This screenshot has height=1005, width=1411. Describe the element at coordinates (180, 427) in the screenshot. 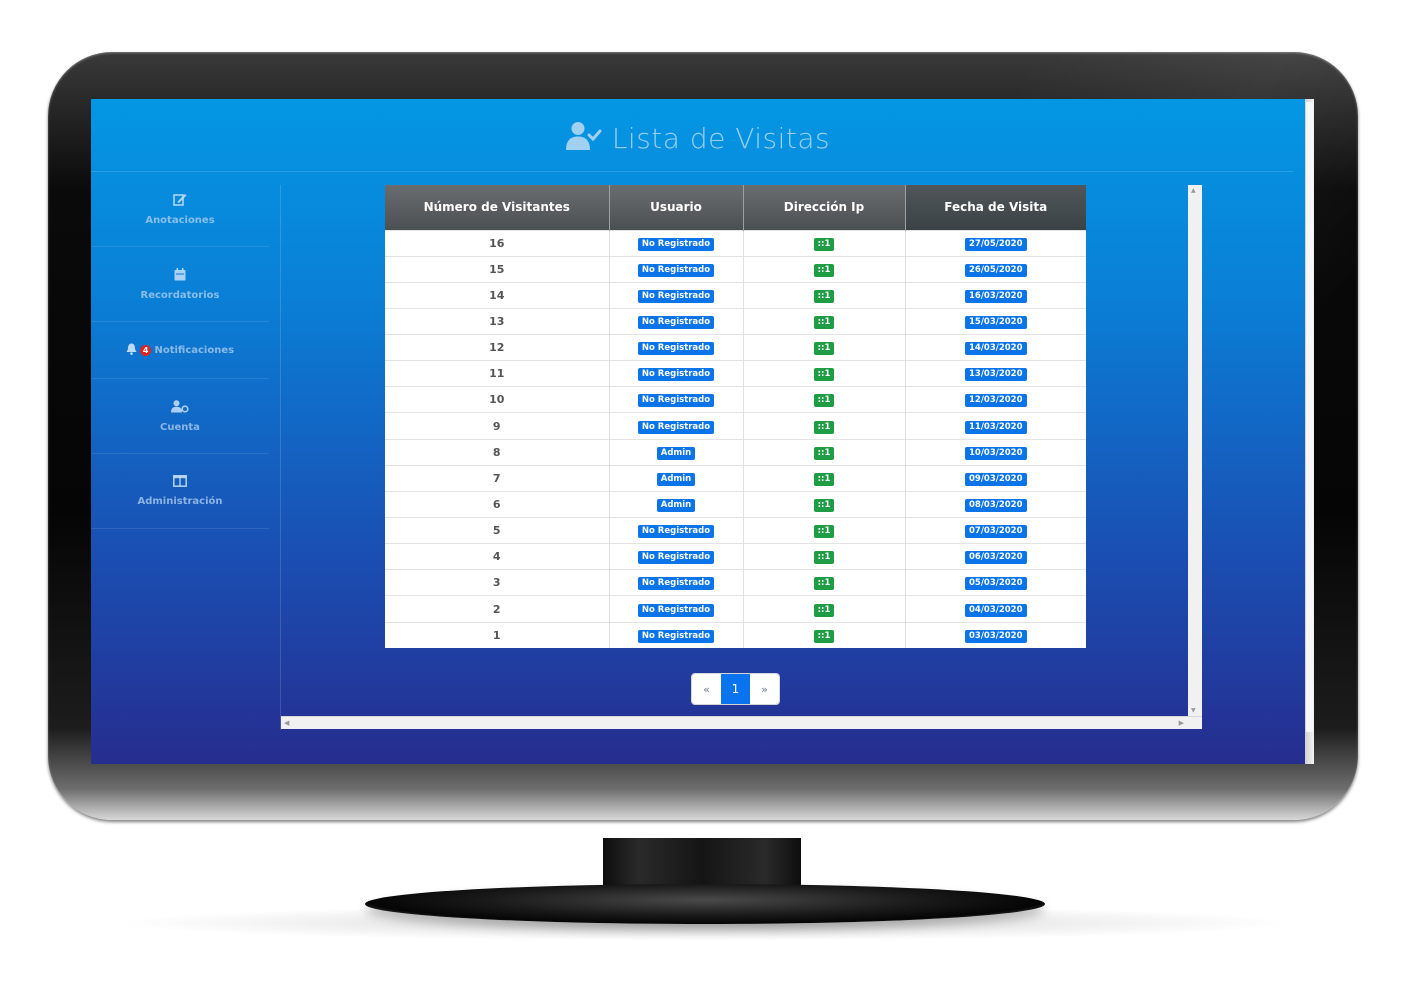

I see `sidebar-item-label: Cuenta` at that location.